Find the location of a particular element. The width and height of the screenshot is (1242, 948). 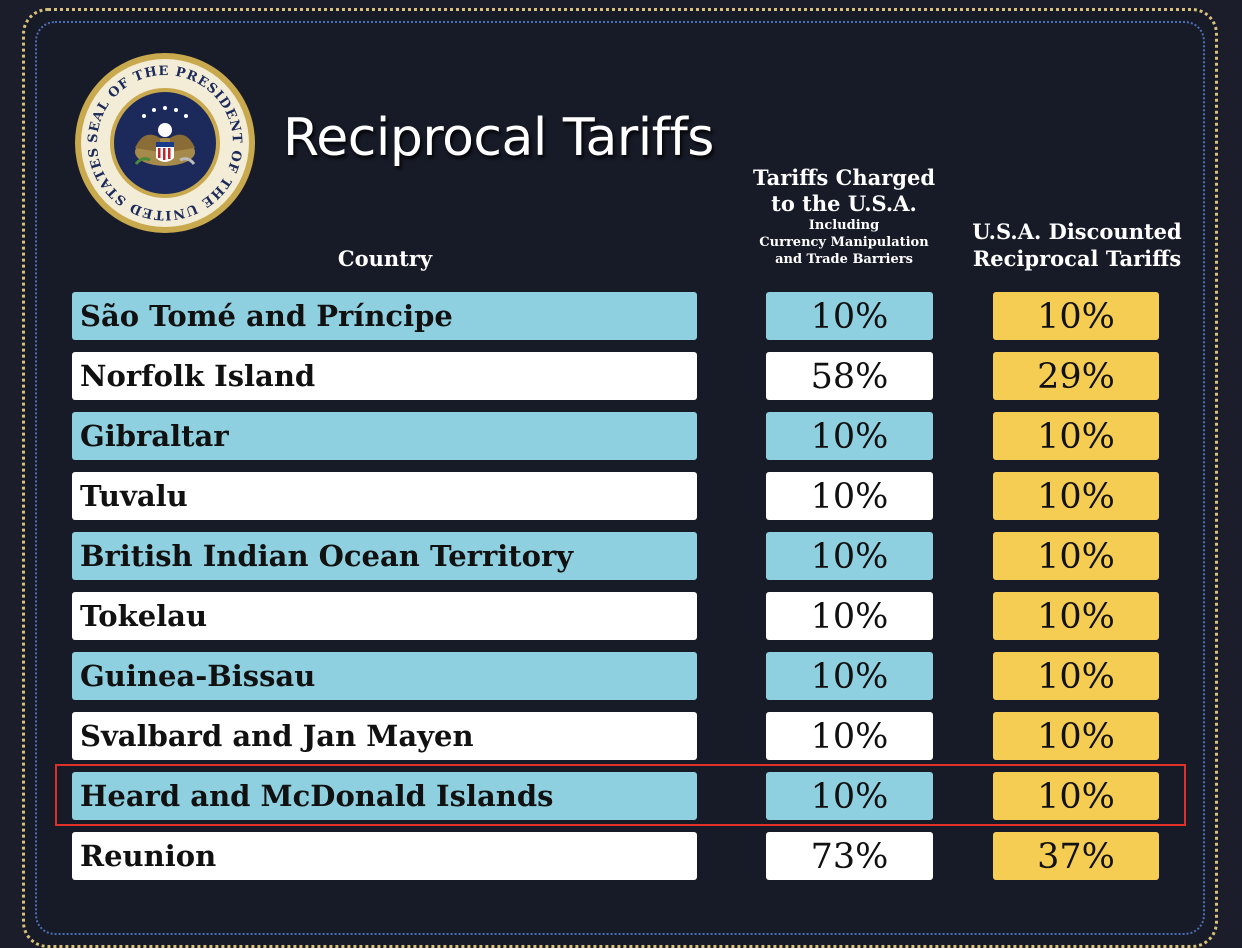

header-charged-line5: and Trade Barriers is located at coordinates (844, 259).